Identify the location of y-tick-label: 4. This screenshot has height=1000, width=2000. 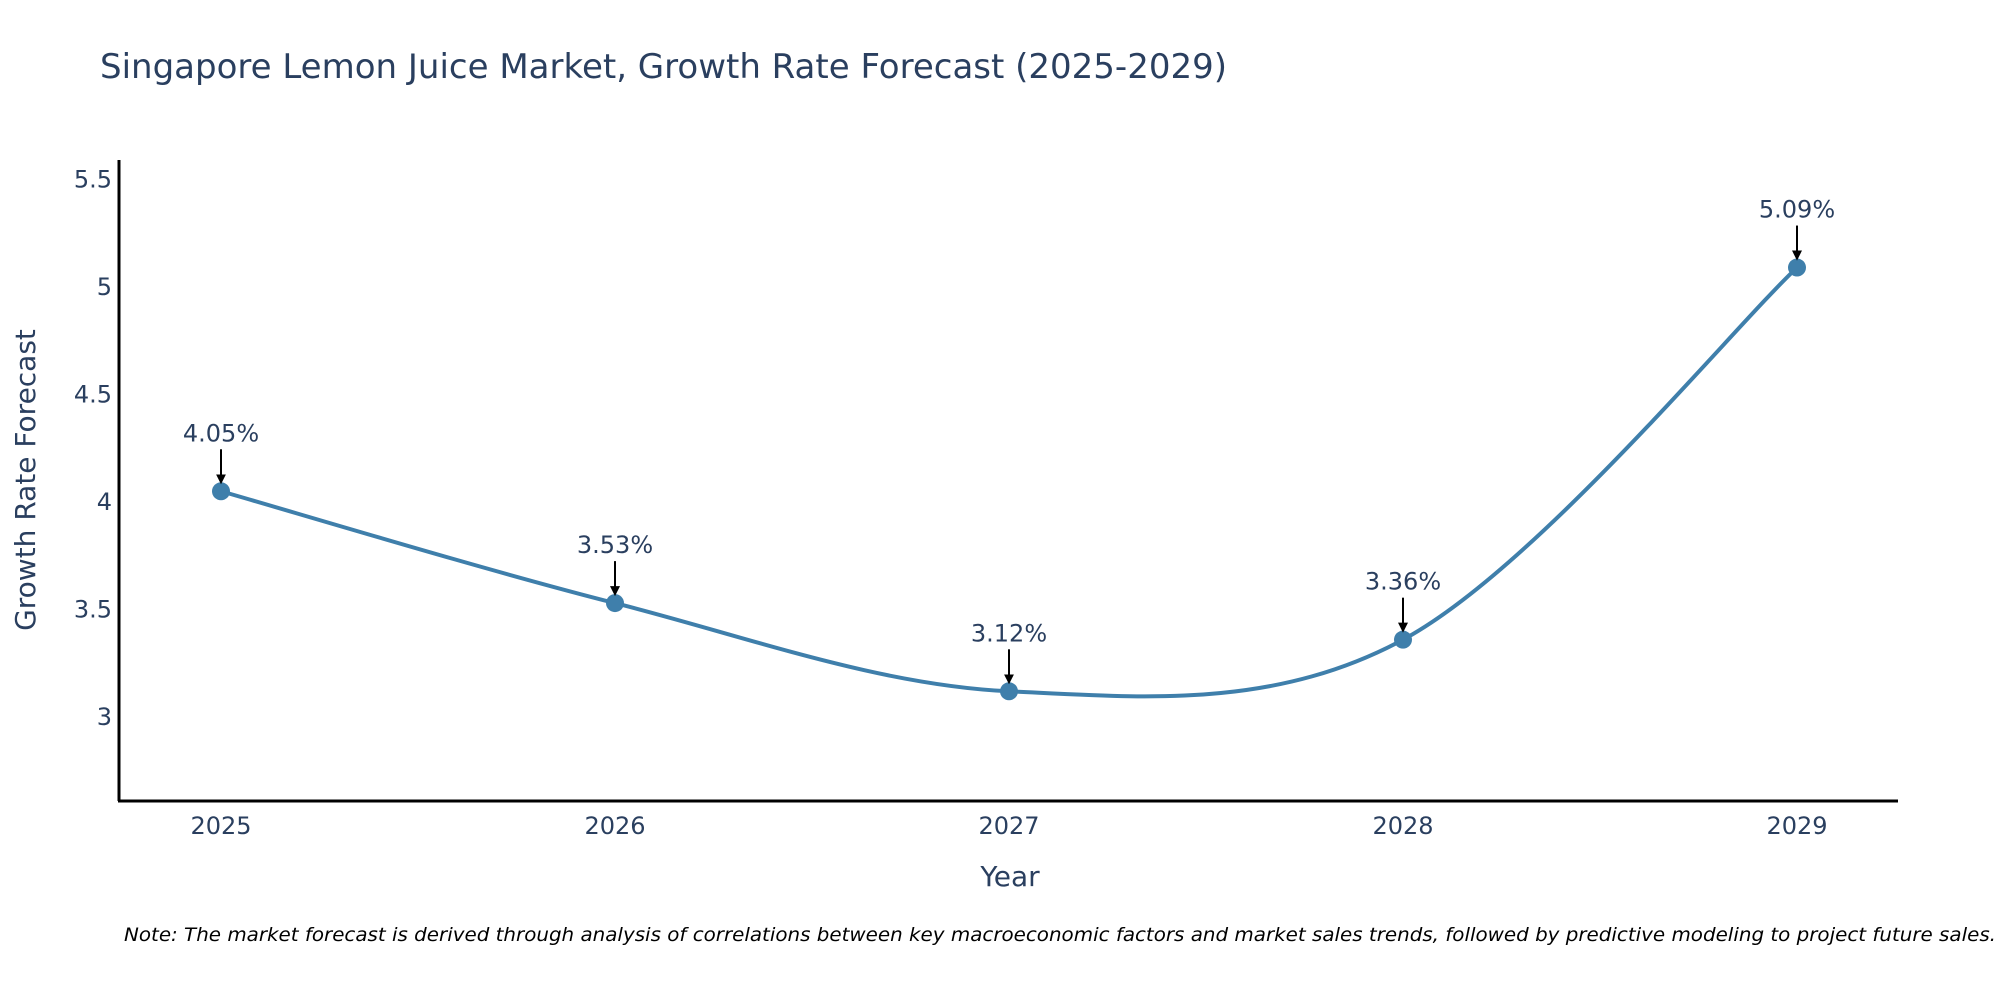
(104, 502).